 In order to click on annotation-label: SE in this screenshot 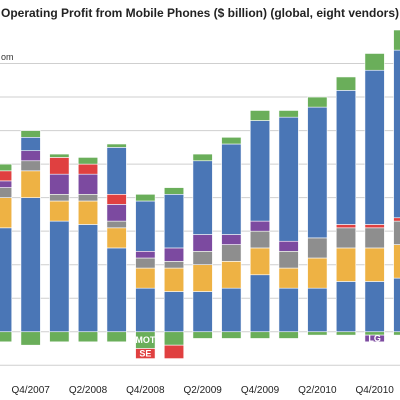, I will do `click(145, 354)`.